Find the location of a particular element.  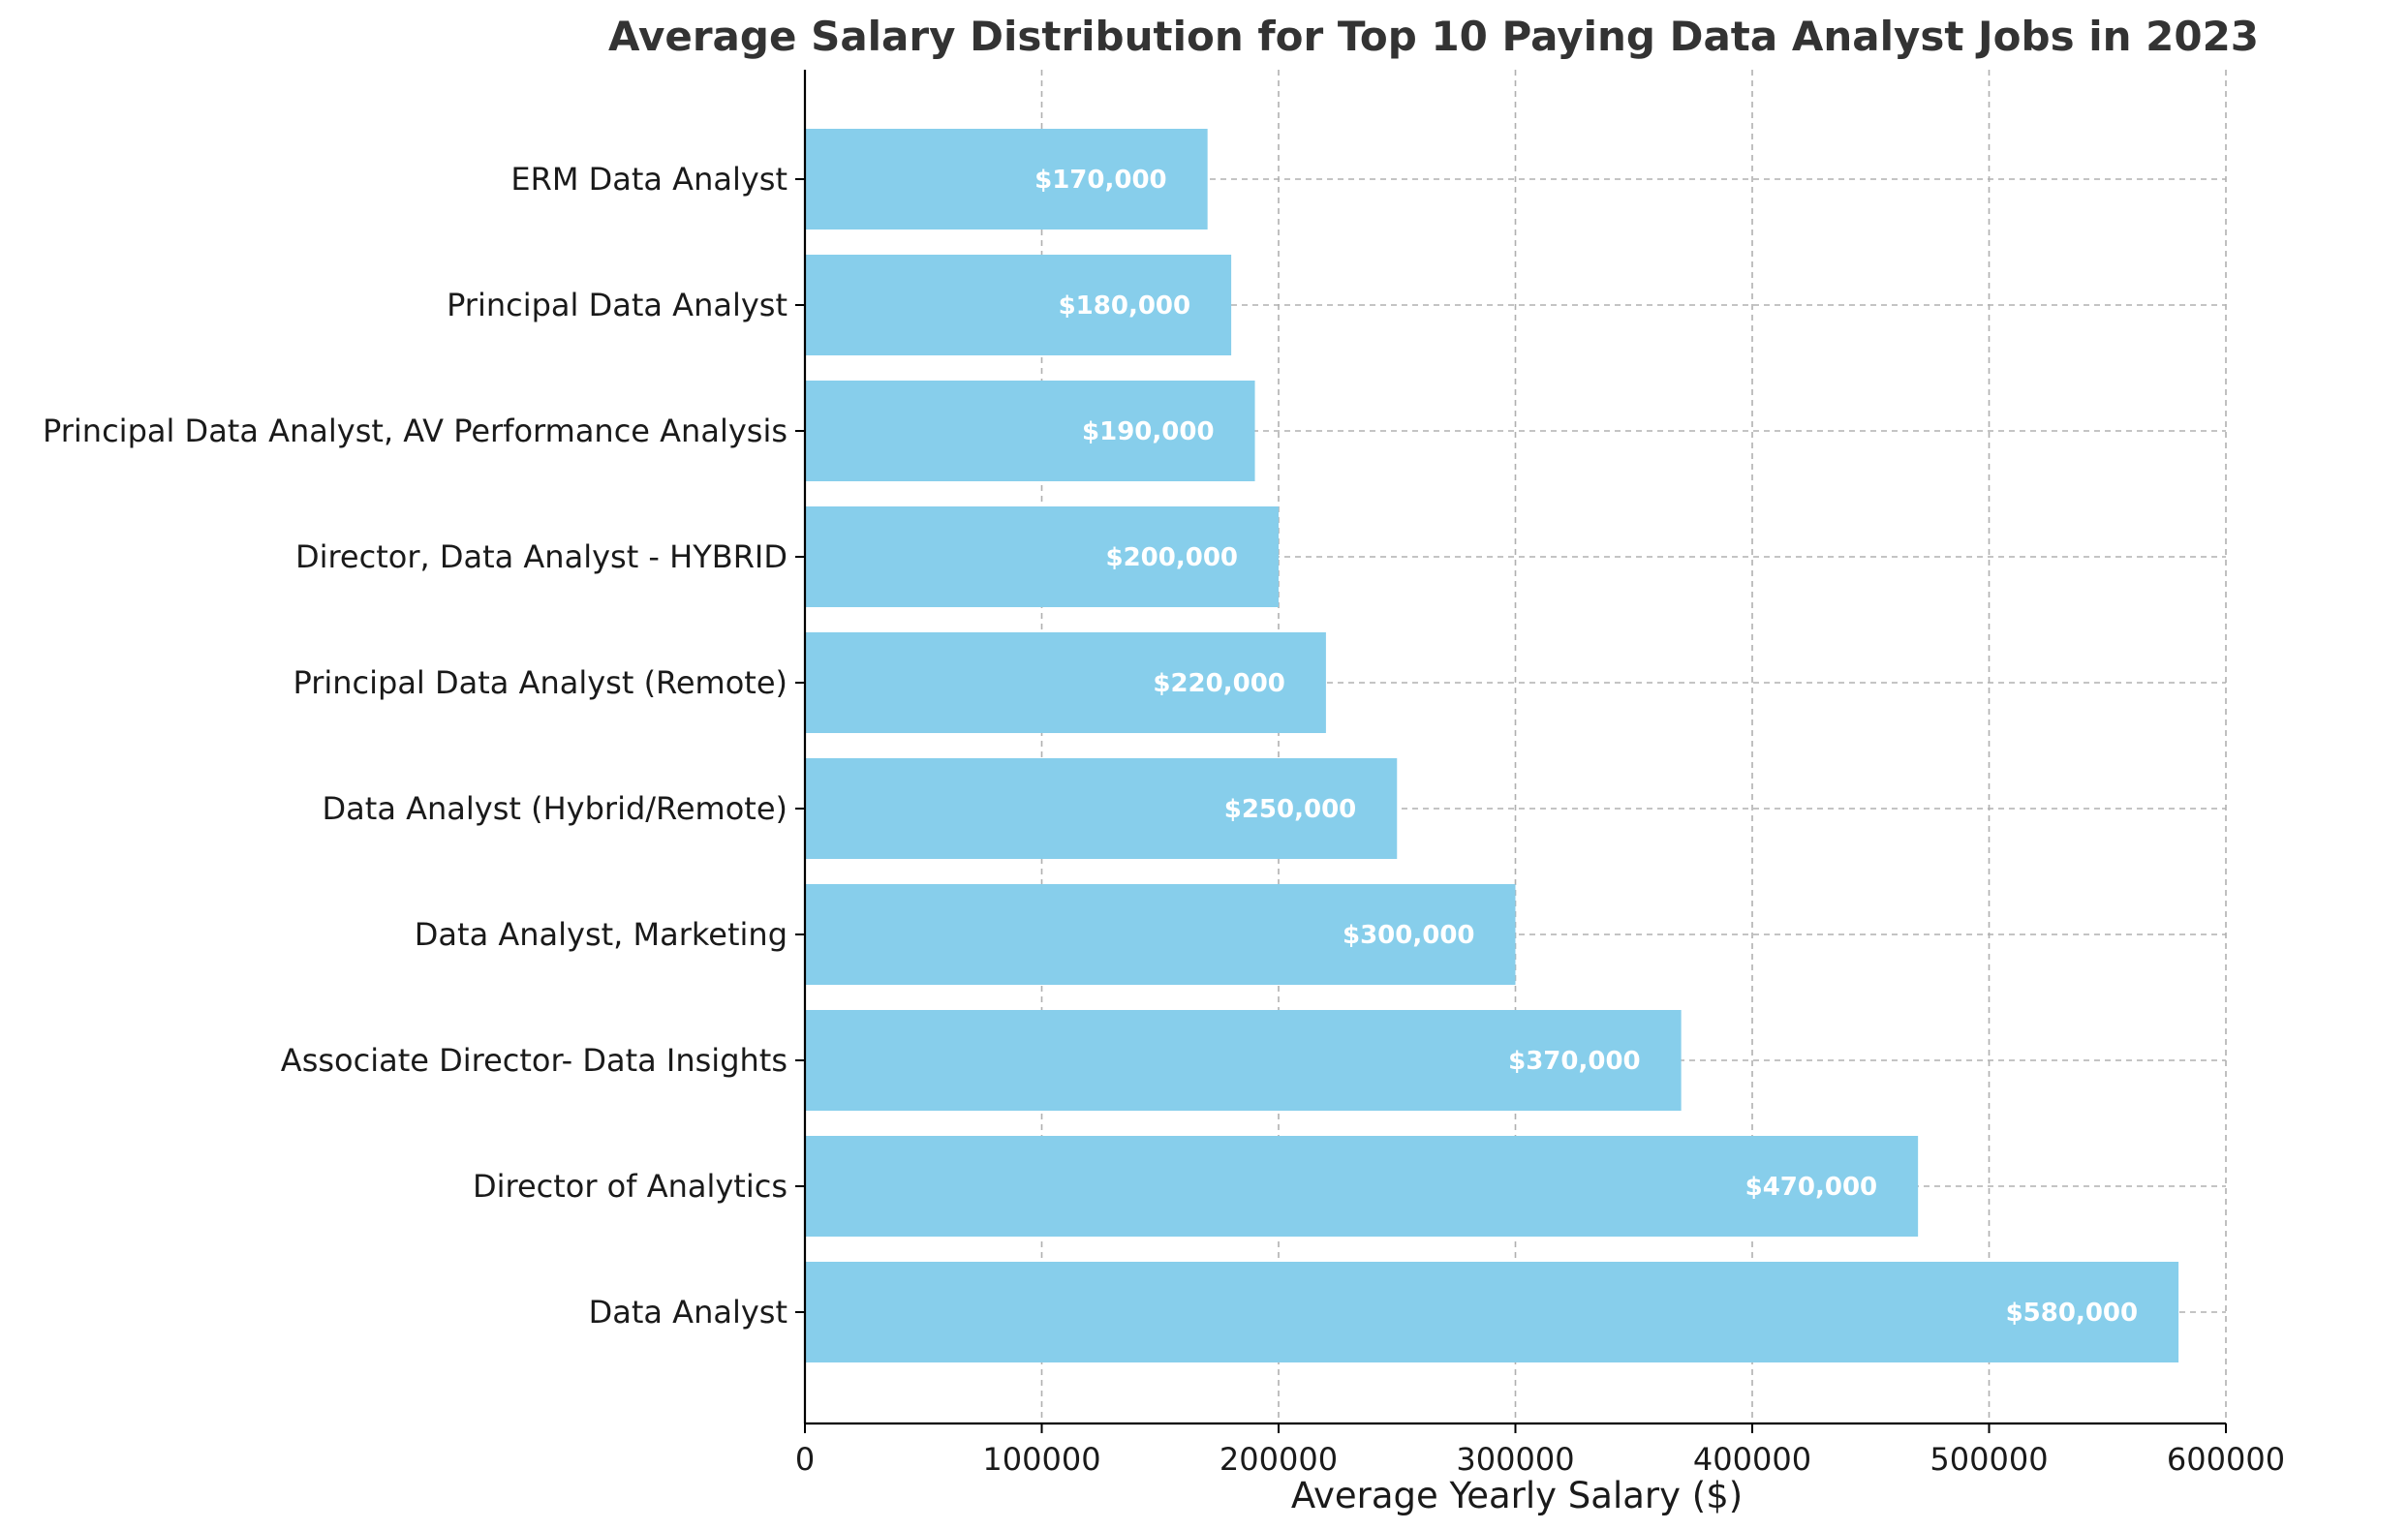

y-tick-label: Principal Data Analyst (Remote) is located at coordinates (540, 683).